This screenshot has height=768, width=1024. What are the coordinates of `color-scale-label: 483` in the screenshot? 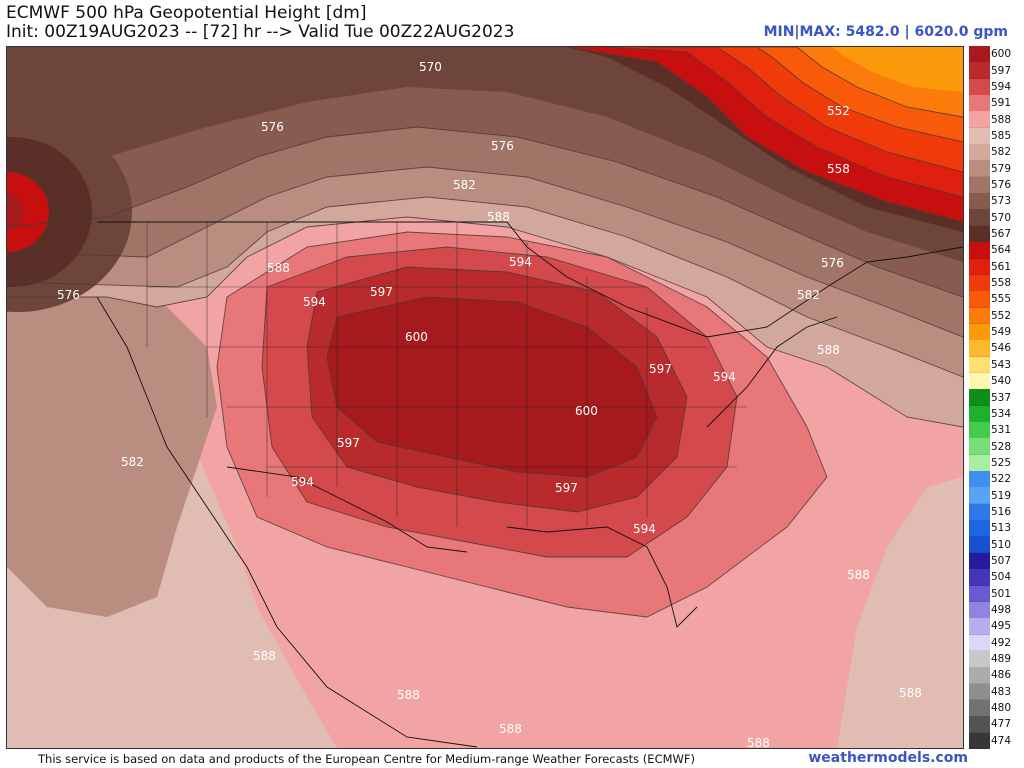 It's located at (1001, 691).